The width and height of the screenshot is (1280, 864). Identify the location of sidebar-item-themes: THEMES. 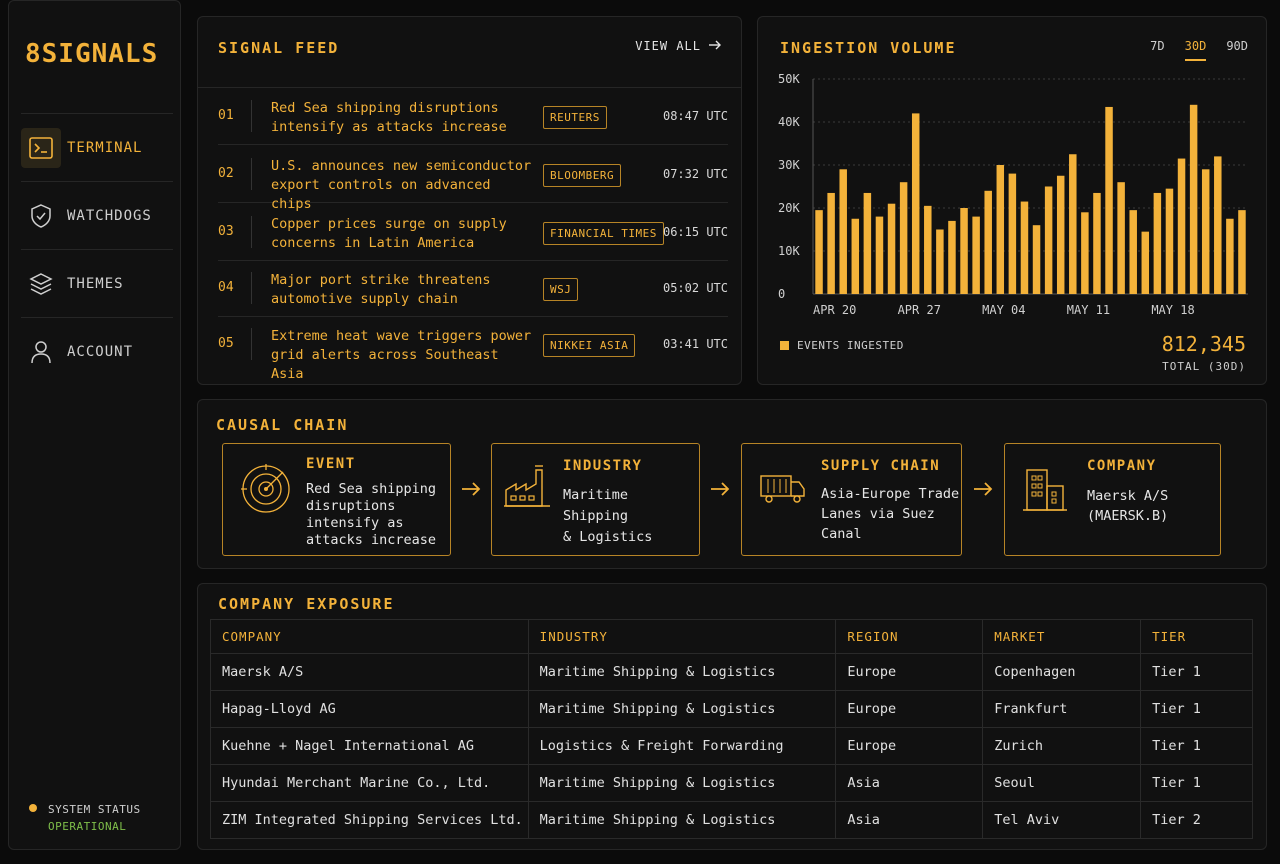
(97, 283).